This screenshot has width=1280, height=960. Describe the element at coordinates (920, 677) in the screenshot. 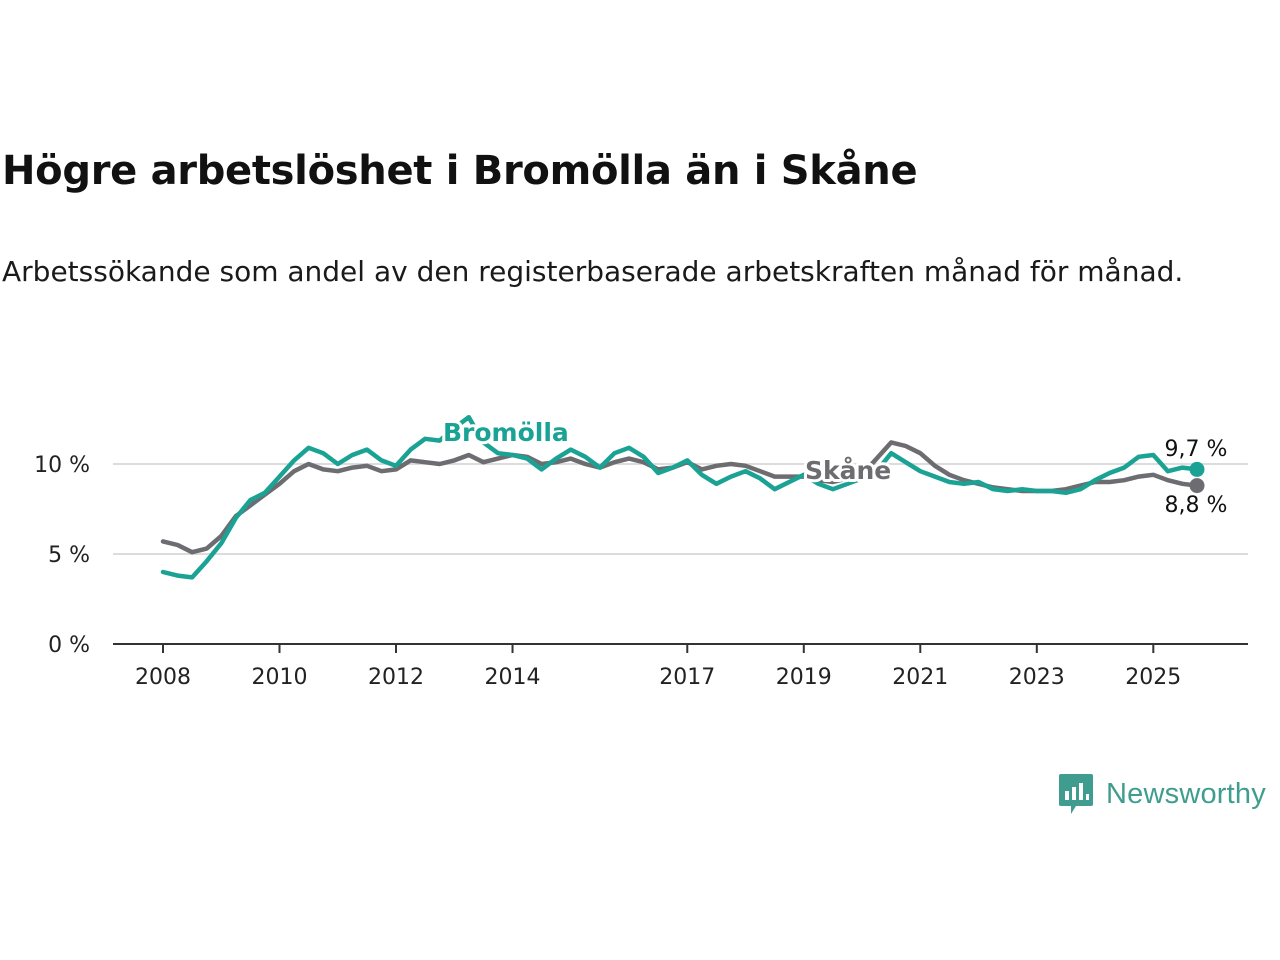

I see `x-tick-label: 2021` at that location.